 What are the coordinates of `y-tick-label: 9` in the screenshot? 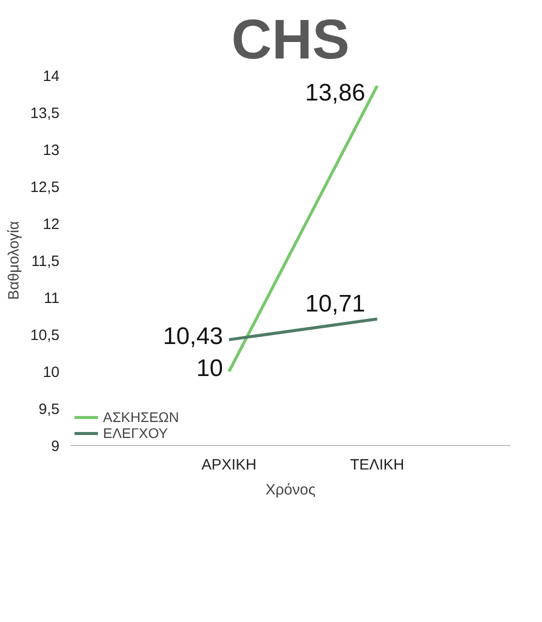 It's located at (55, 446).